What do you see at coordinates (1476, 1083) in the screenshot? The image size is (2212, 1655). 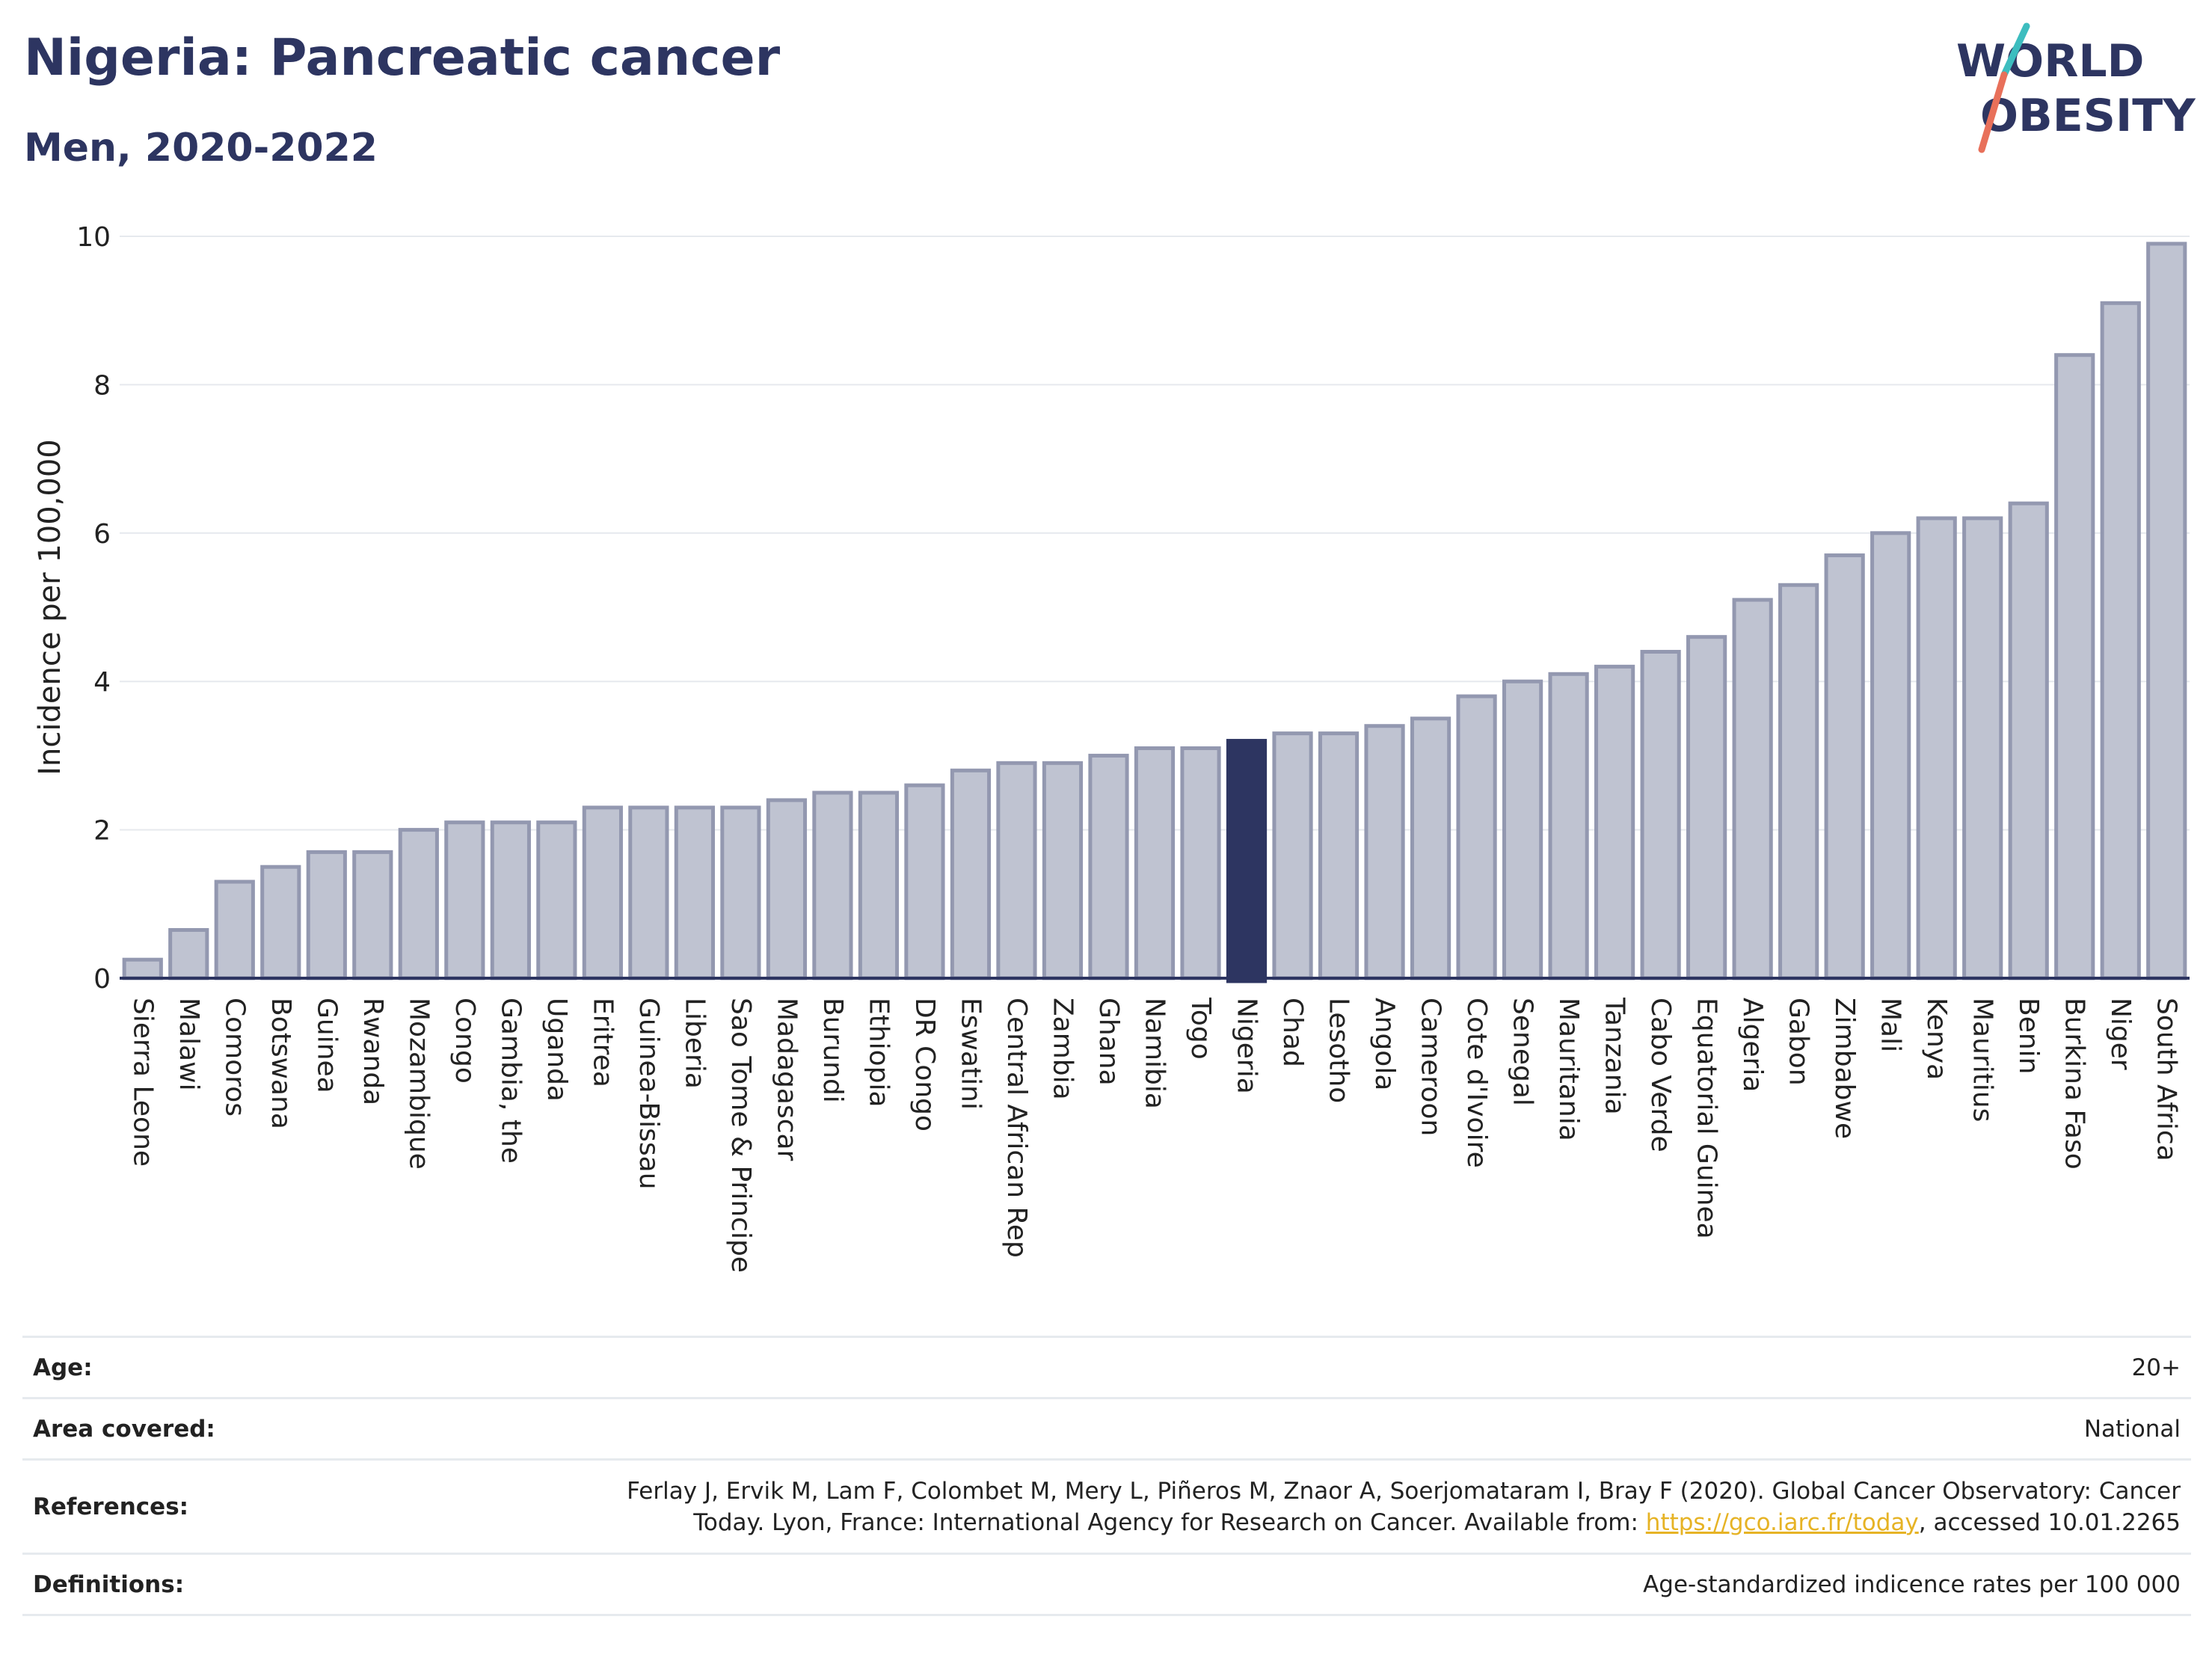 I see `x-tick-label: Cote d'Ivoire` at bounding box center [1476, 1083].